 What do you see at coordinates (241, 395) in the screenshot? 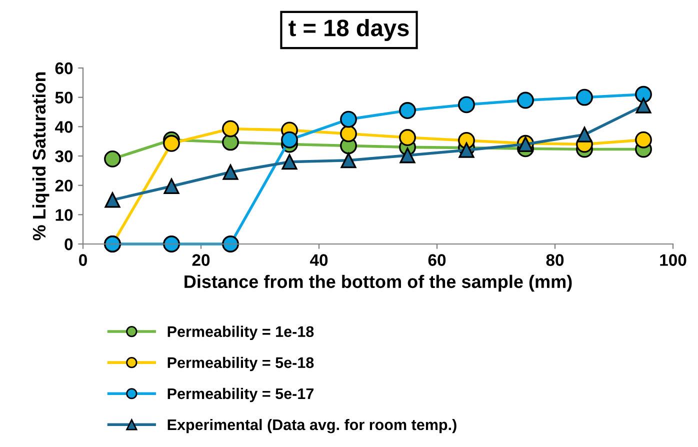
I see `legend-label: Permeability = 5e-17` at bounding box center [241, 395].